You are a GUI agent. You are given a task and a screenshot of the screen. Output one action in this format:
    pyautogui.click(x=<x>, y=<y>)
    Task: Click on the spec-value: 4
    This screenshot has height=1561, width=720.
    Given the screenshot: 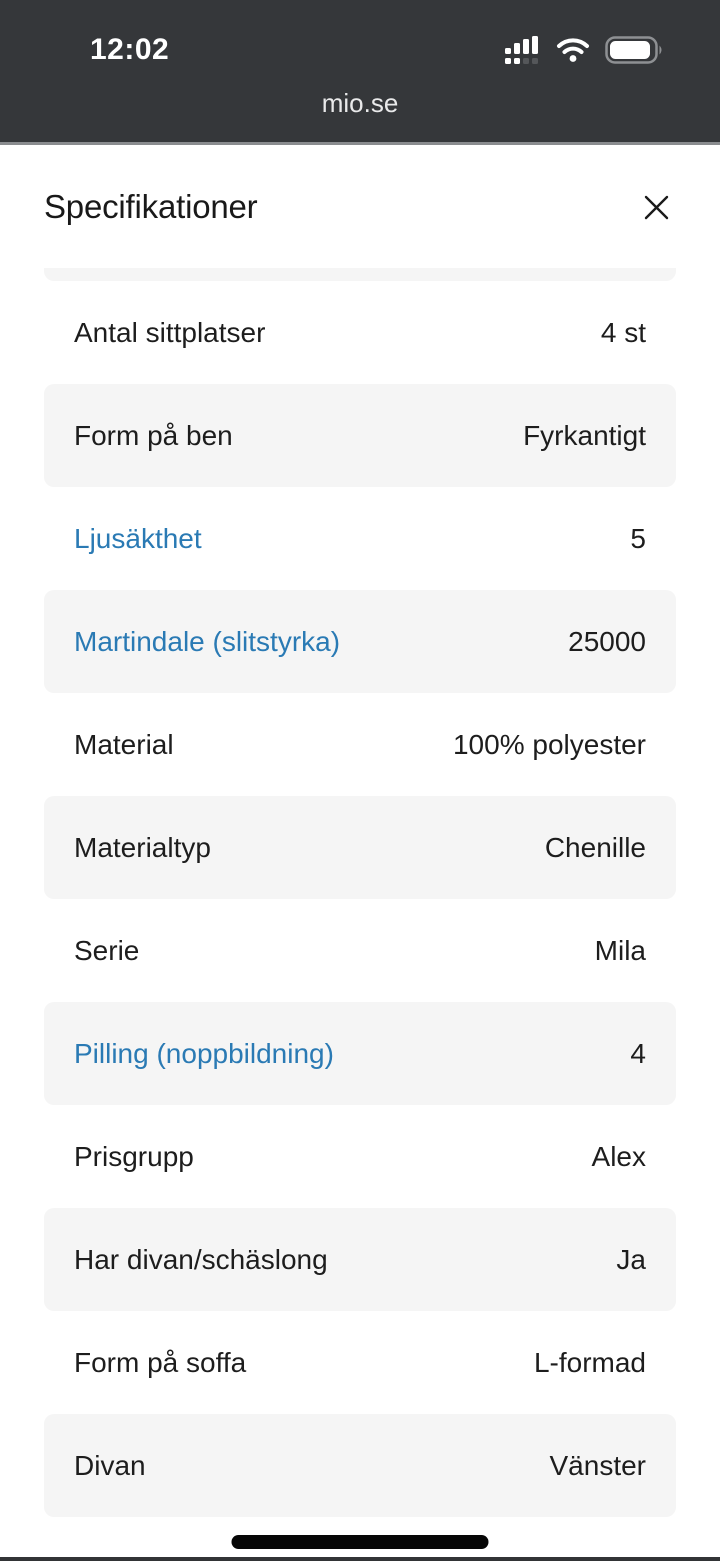 What is the action you would take?
    pyautogui.click(x=638, y=1053)
    